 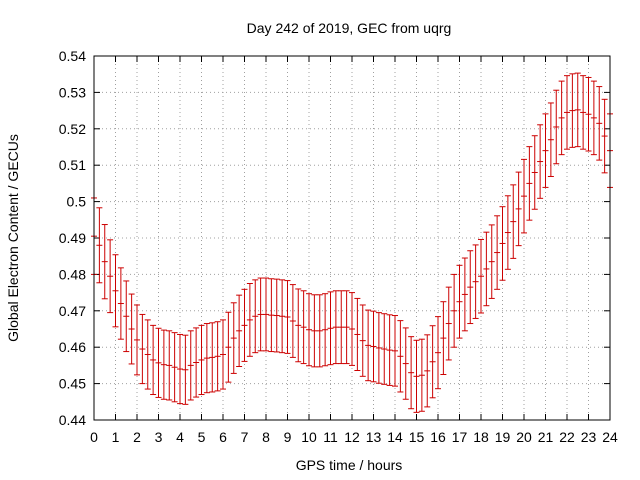 I want to click on x-tick-label: 13, so click(x=374, y=437).